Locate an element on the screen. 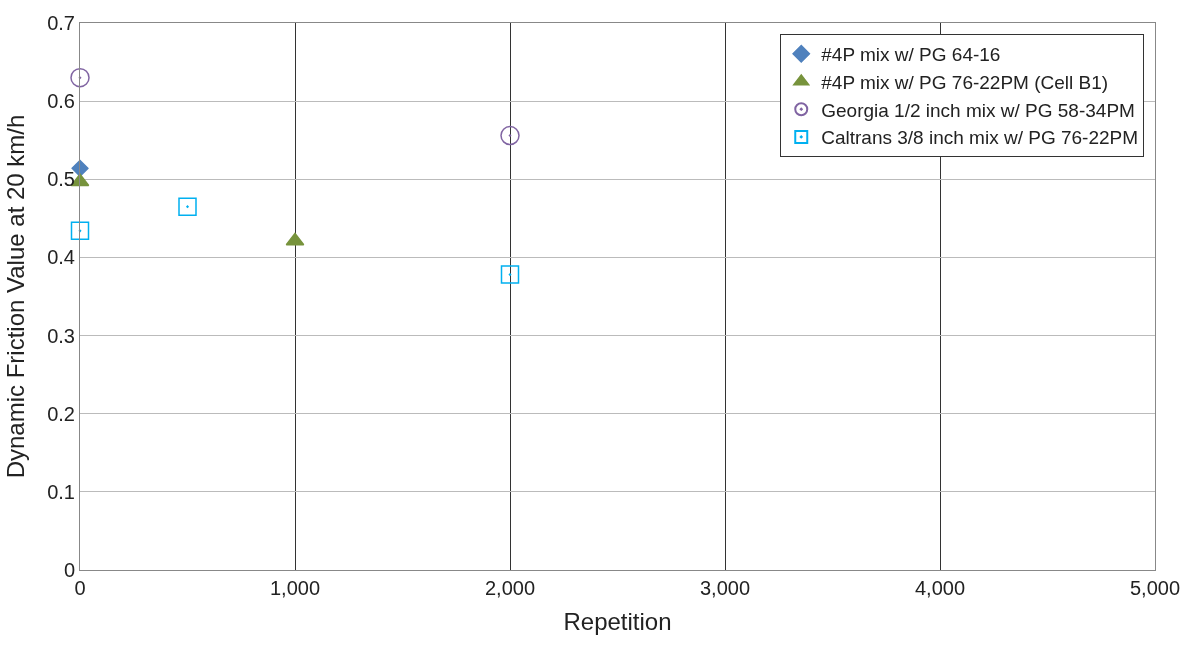 The width and height of the screenshot is (1195, 650). x-axis-title: Repetition is located at coordinates (617, 622).